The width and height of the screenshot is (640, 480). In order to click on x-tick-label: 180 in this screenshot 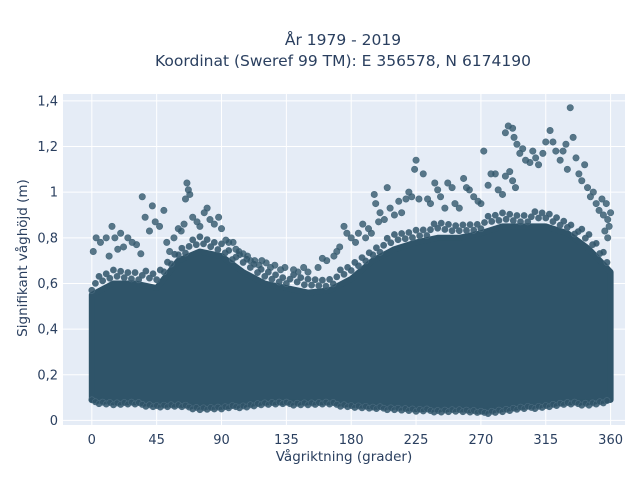, I will do `click(351, 440)`.